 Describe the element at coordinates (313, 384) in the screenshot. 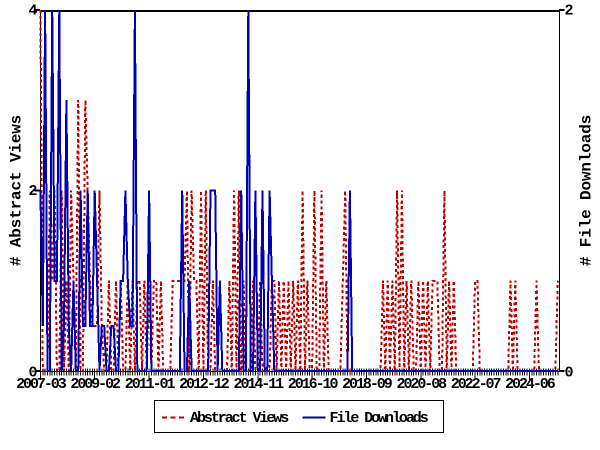

I see `svg-text: 2016-10` at that location.